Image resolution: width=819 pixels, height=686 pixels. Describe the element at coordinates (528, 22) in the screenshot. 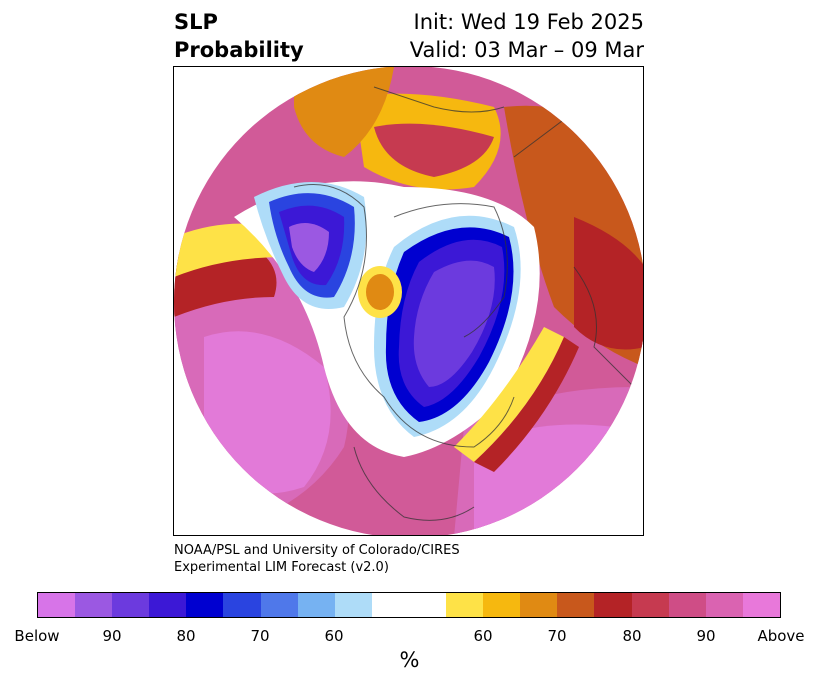

I see `init-date: Init: Wed 19 Feb 2025` at that location.